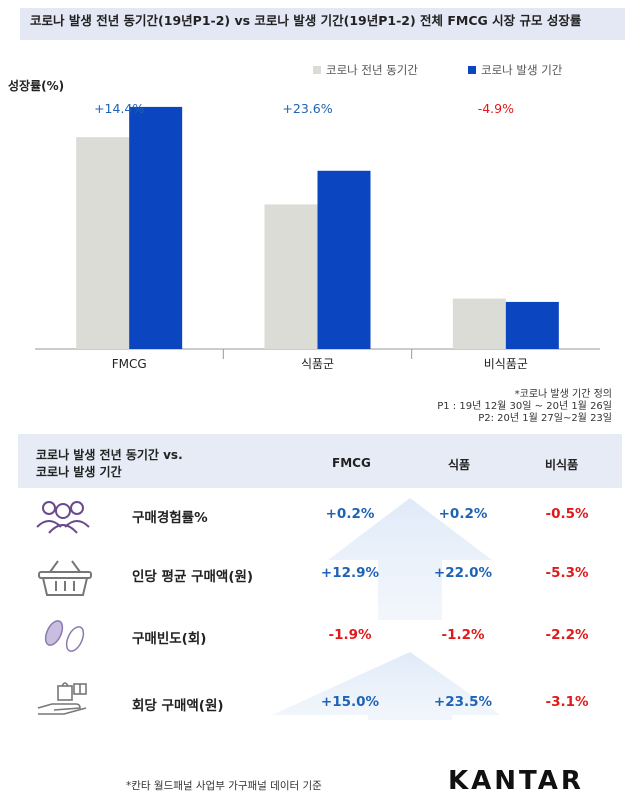 The height and width of the screenshot is (800, 640). I want to click on column-nonfood: 비식품, so click(562, 465).